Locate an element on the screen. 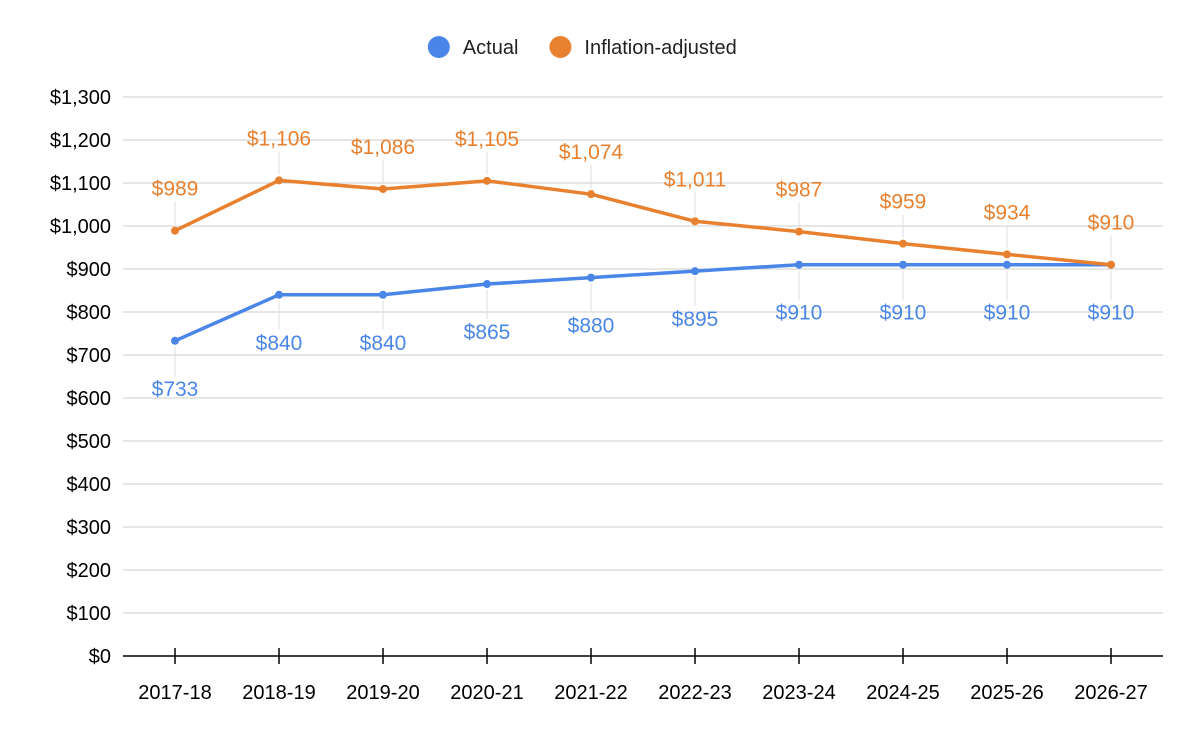 The image size is (1200, 742). legend-label: Inflation-adjusted is located at coordinates (660, 48).